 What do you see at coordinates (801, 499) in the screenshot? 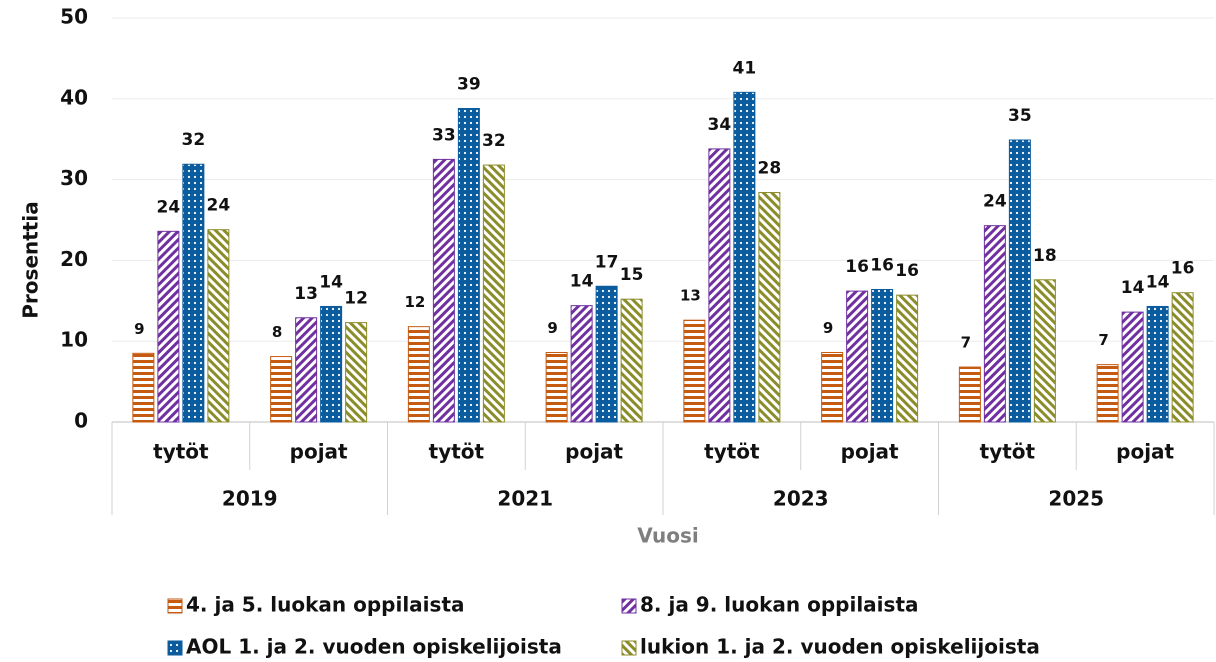
I see `group-label: 2023` at bounding box center [801, 499].